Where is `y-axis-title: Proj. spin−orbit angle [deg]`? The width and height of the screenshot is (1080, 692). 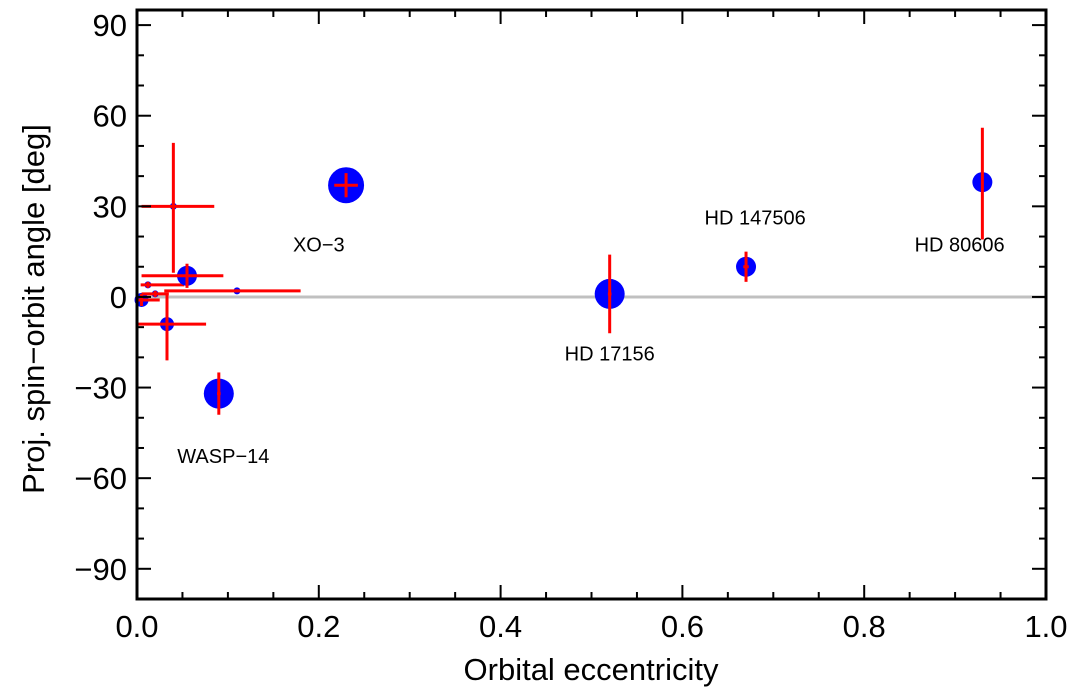
y-axis-title: Proj. spin−orbit angle [deg] is located at coordinates (33, 309).